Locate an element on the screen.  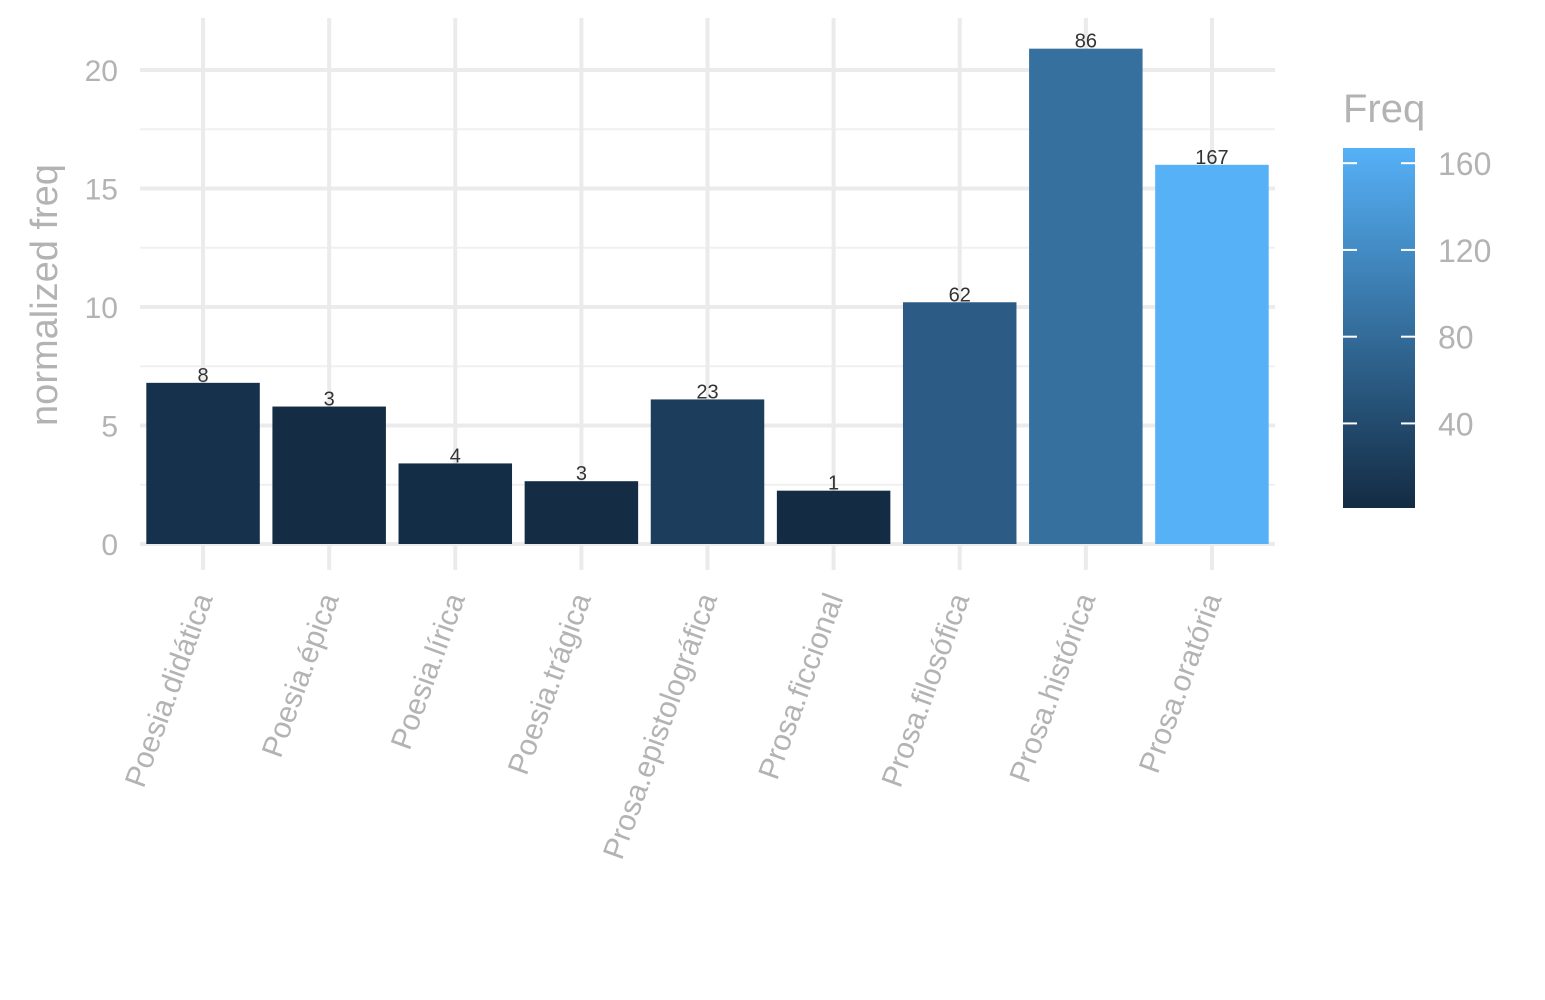
y-axis-ticks: 0 5 10 15 20 is located at coordinates (101, 308).